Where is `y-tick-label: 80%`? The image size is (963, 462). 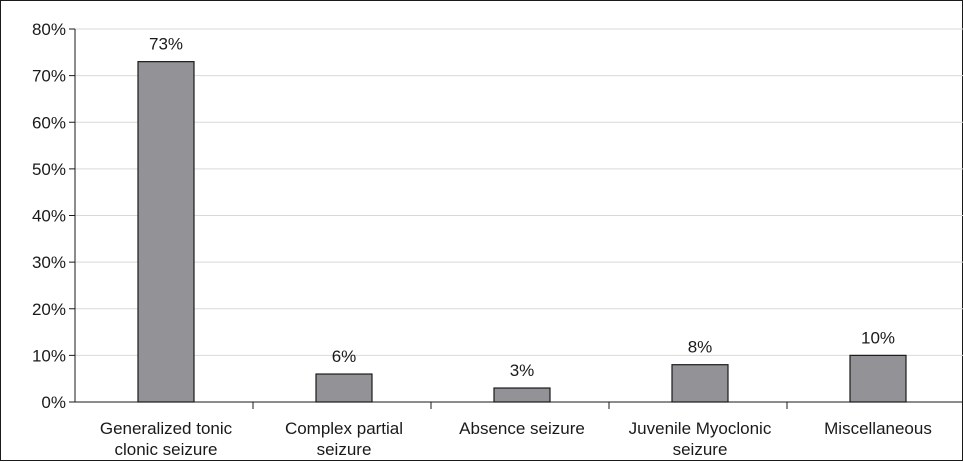
y-tick-label: 80% is located at coordinates (49, 29).